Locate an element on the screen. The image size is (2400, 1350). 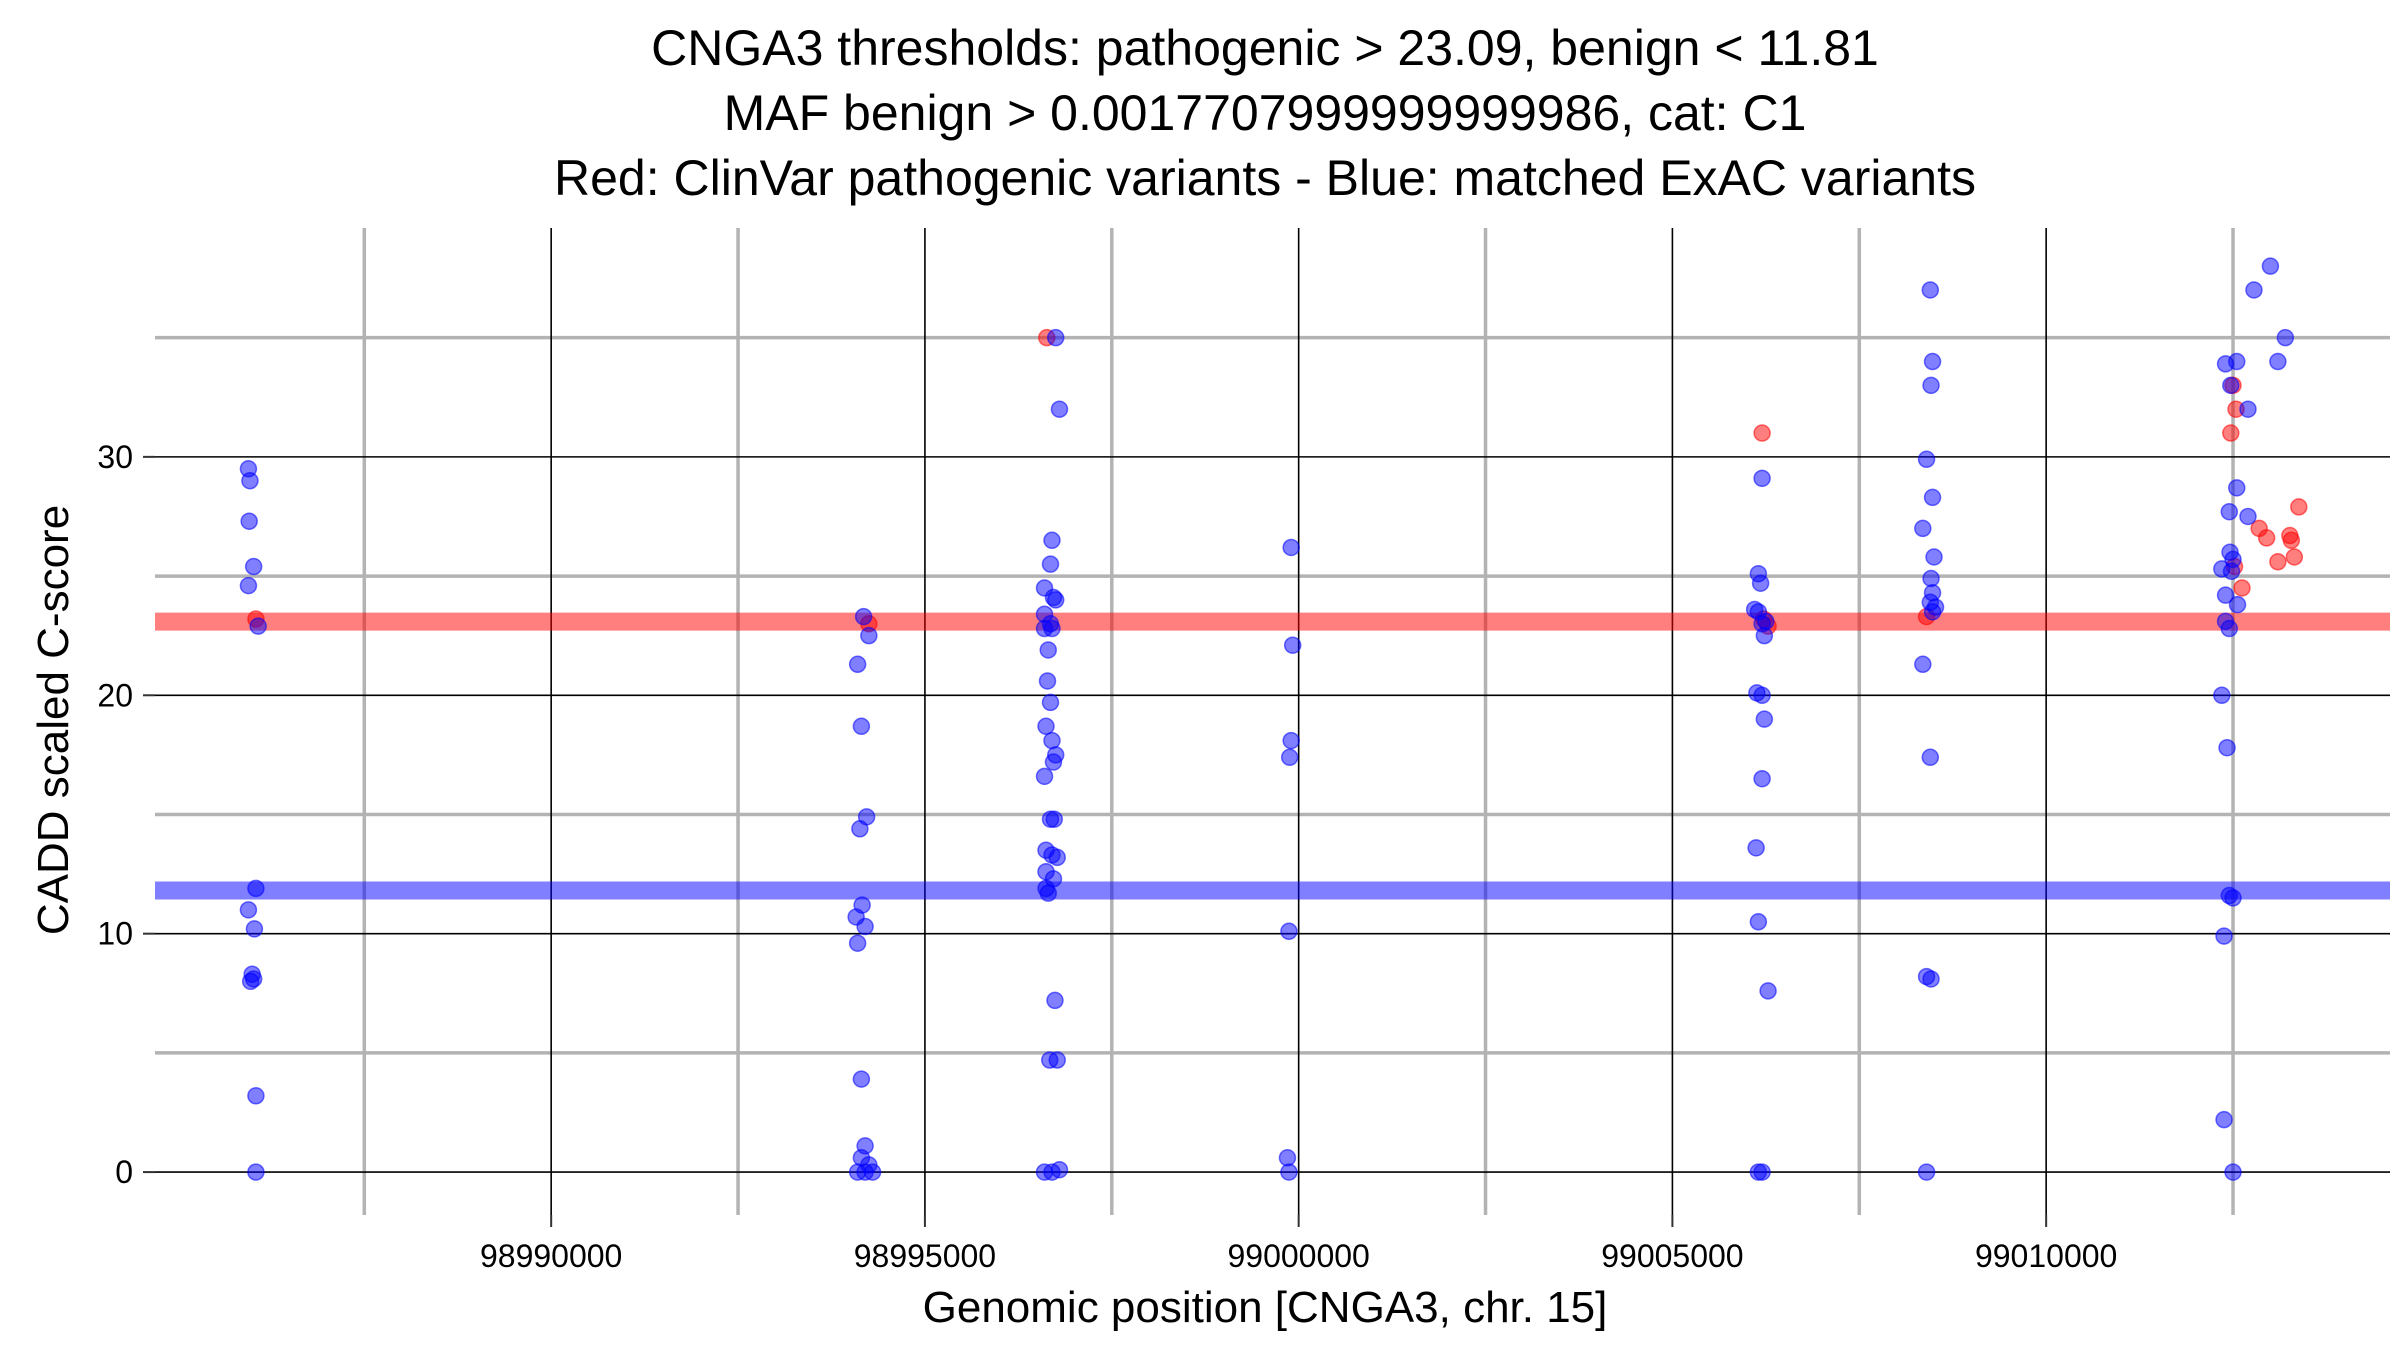
x-tick-label-4: 99010000 is located at coordinates (2046, 1256).